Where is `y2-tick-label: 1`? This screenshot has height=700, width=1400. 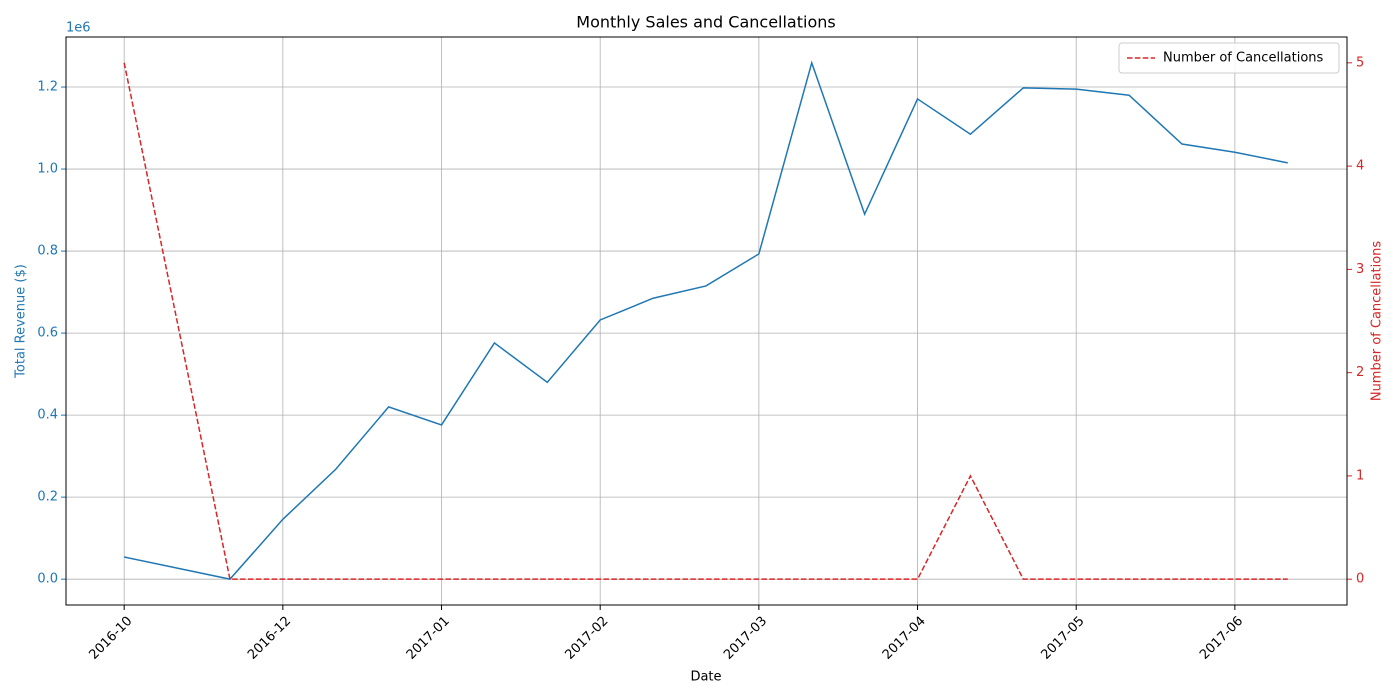
y2-tick-label: 1 is located at coordinates (1360, 475).